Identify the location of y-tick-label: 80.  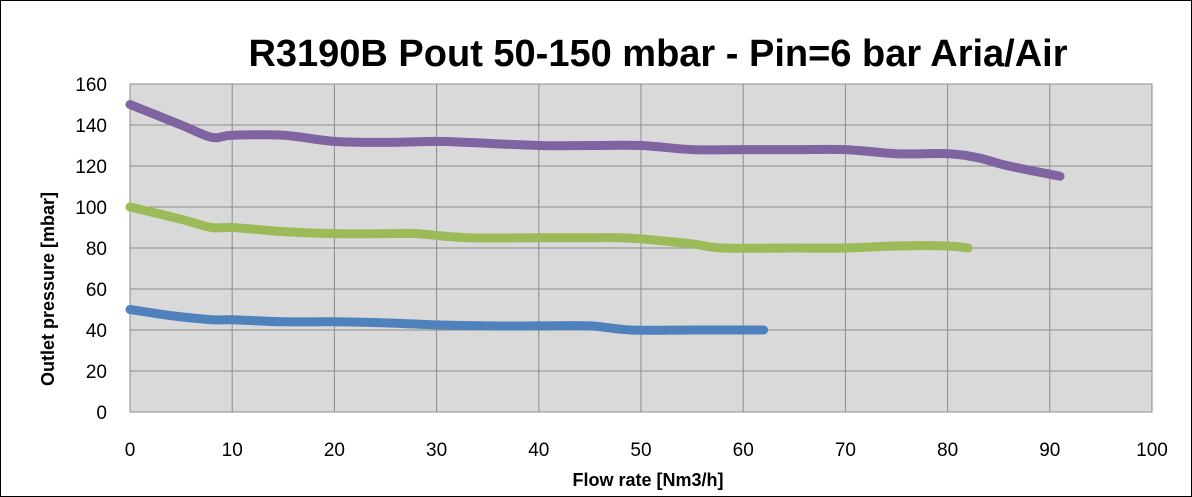
(96, 249).